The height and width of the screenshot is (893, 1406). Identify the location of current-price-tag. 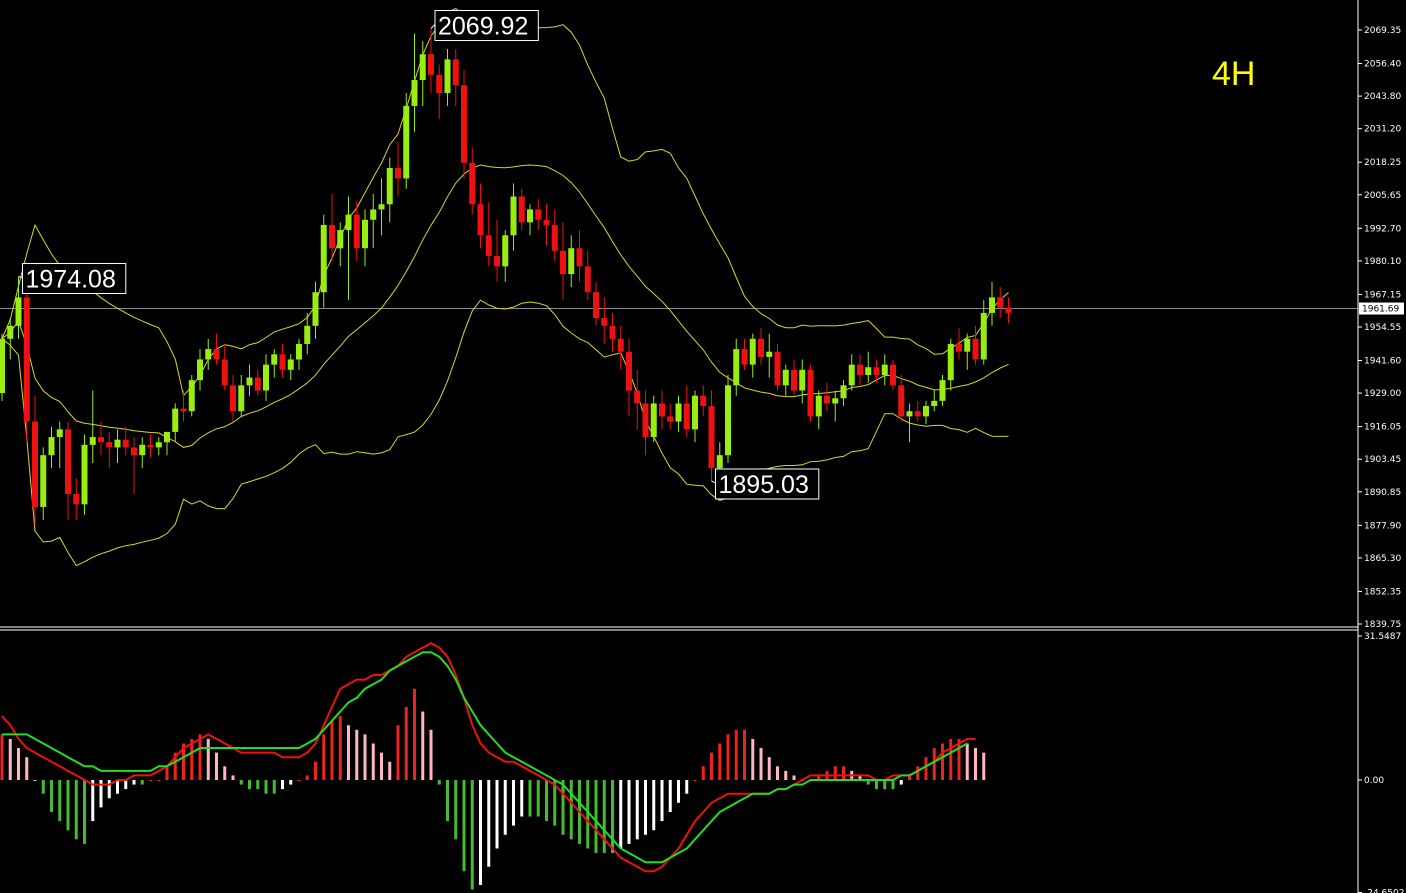
(1381, 308).